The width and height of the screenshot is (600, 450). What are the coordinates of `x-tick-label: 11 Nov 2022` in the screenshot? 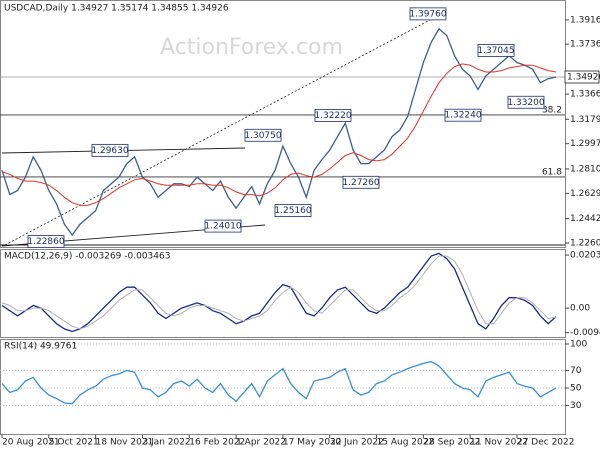 It's located at (499, 443).